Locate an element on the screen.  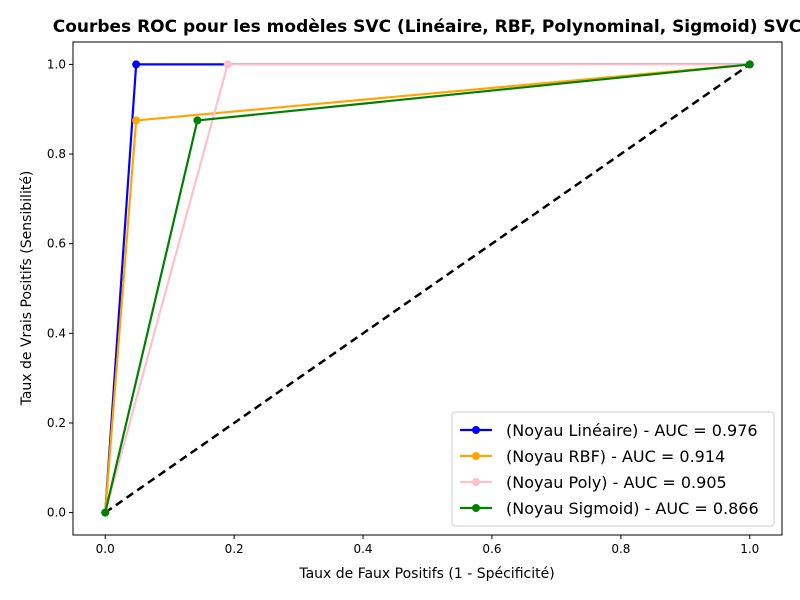
x-tick-label: 0.4 is located at coordinates (362, 549).